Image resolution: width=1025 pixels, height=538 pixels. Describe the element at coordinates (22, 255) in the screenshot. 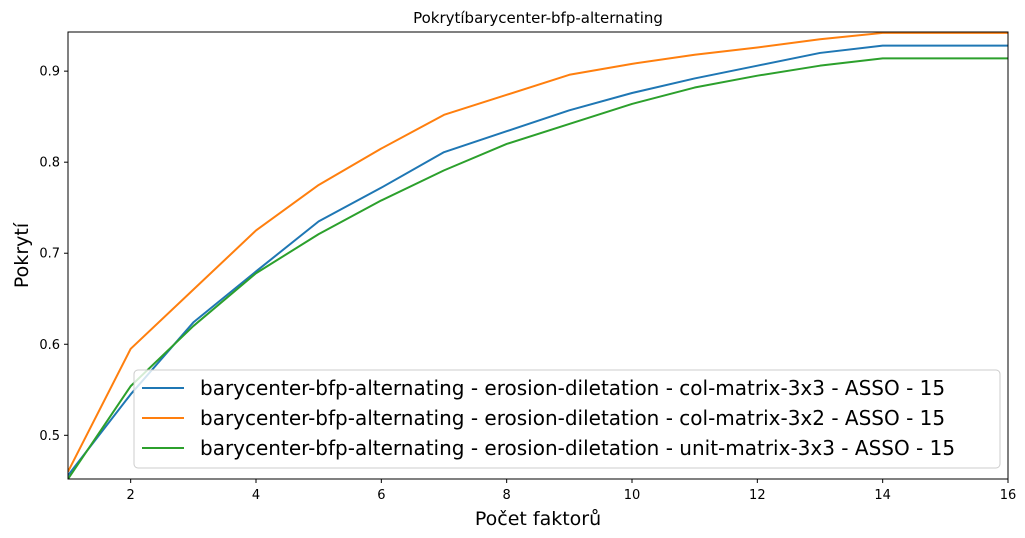

I see `y-axis-title: Pokrytí` at that location.